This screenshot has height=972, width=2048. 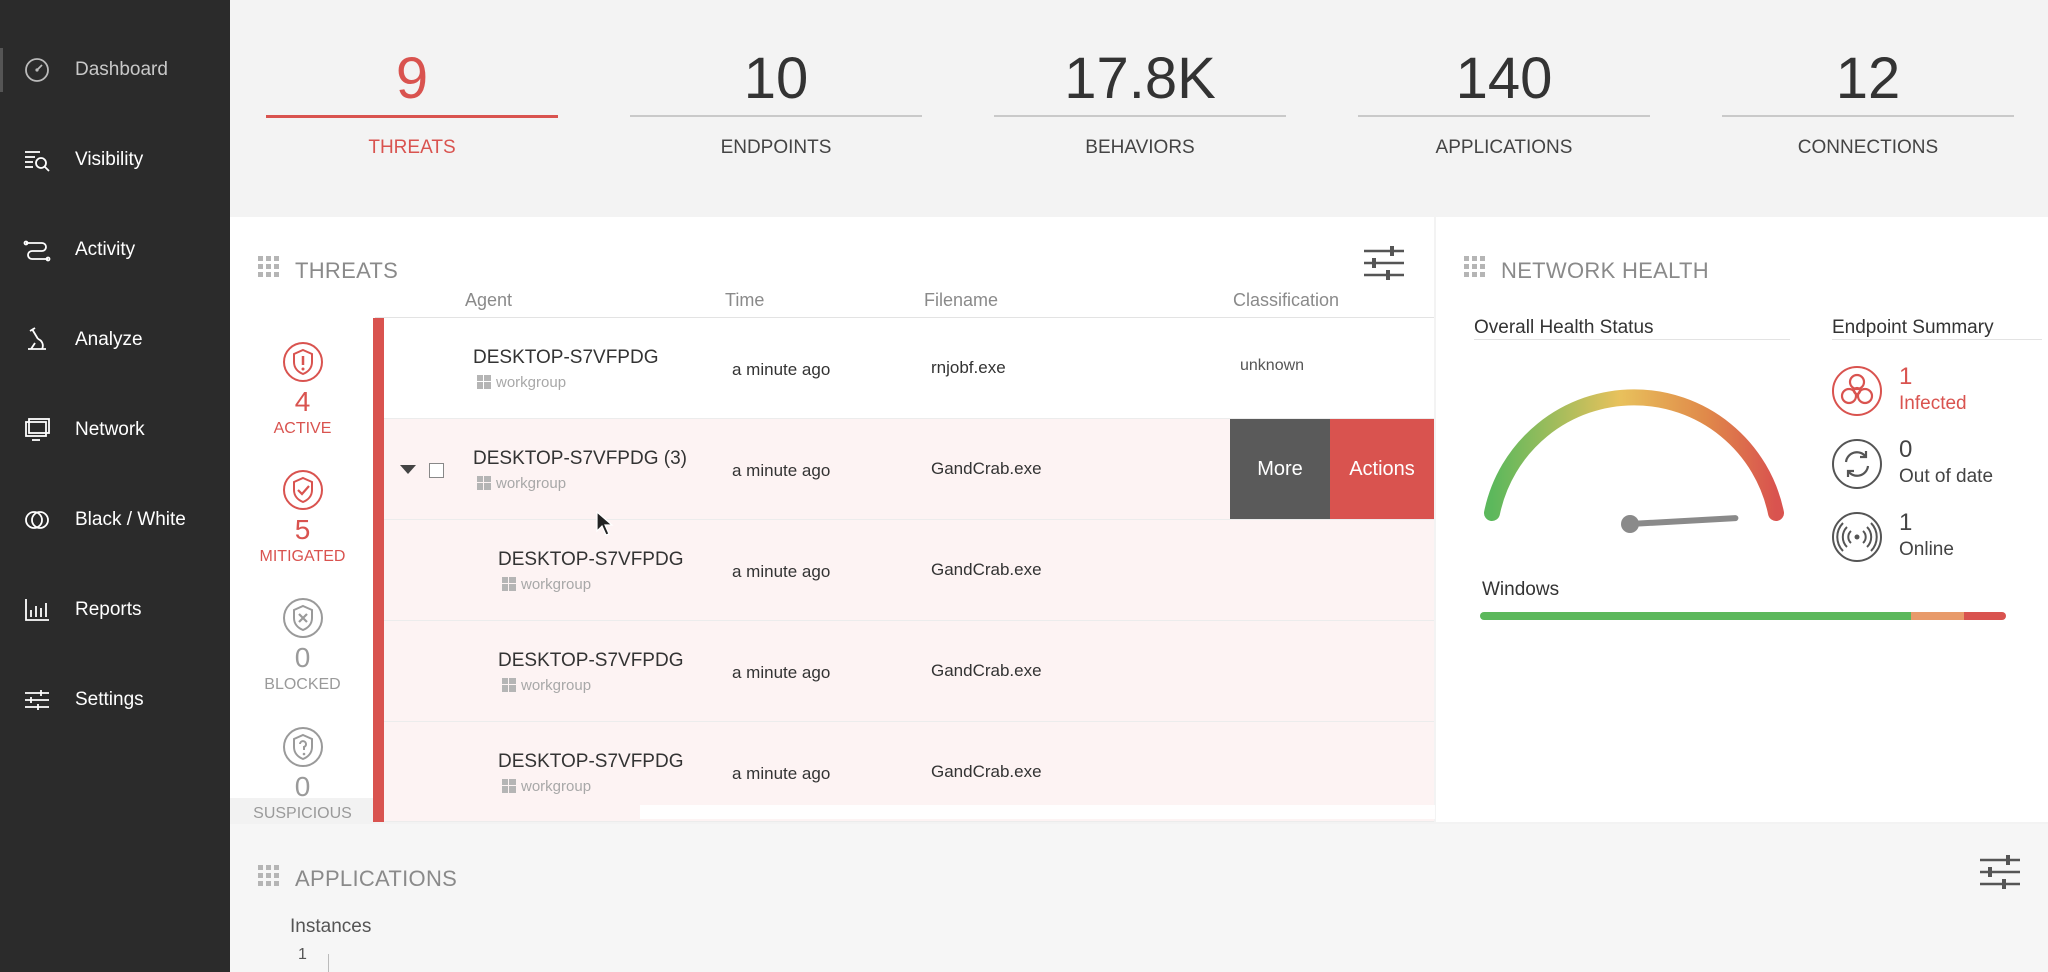 I want to click on stat-label: CONNECTIONS, so click(x=1868, y=147).